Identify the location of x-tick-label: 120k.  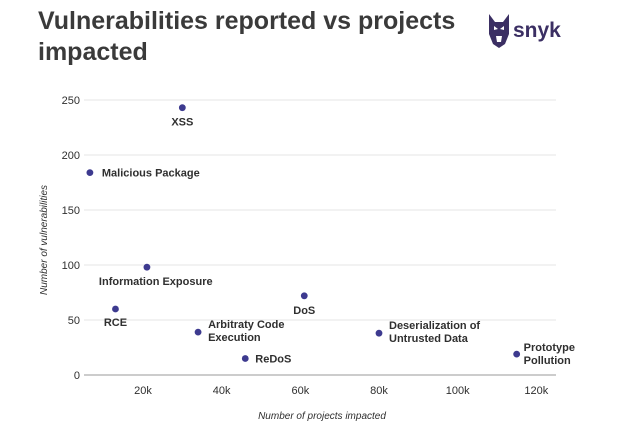
(536, 391).